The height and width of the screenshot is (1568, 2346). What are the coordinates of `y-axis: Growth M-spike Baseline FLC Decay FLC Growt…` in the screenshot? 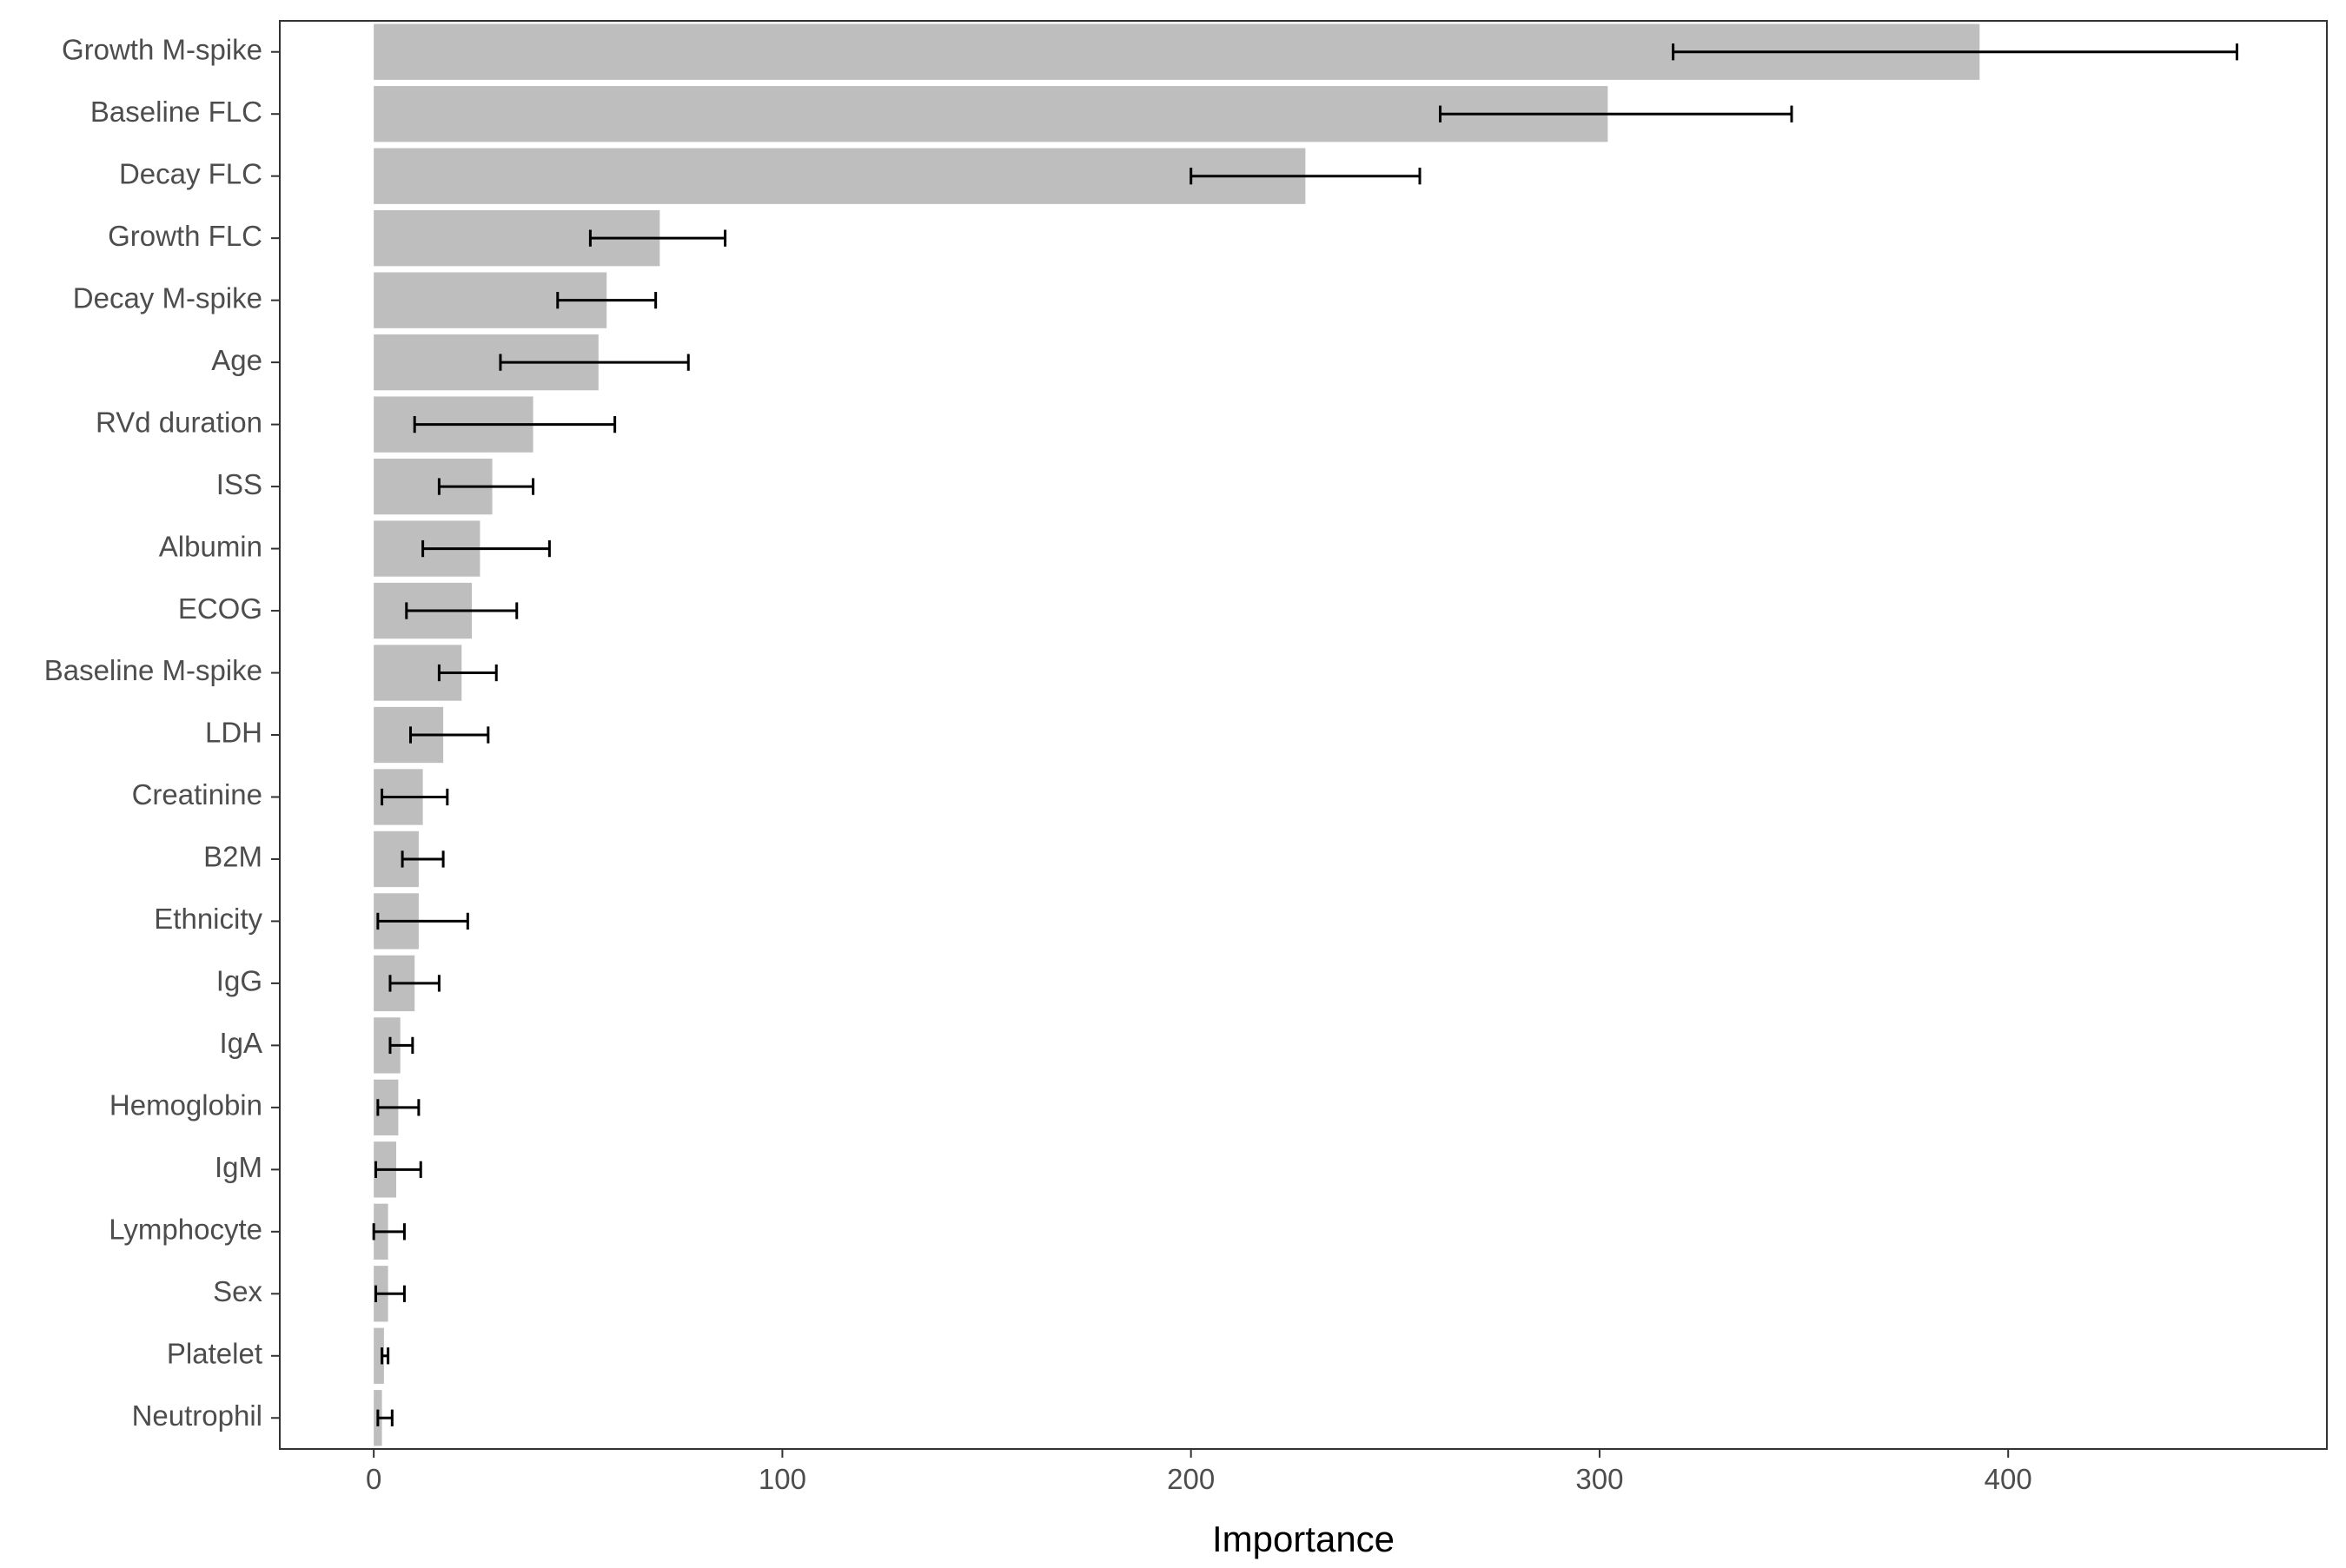 It's located at (162, 732).